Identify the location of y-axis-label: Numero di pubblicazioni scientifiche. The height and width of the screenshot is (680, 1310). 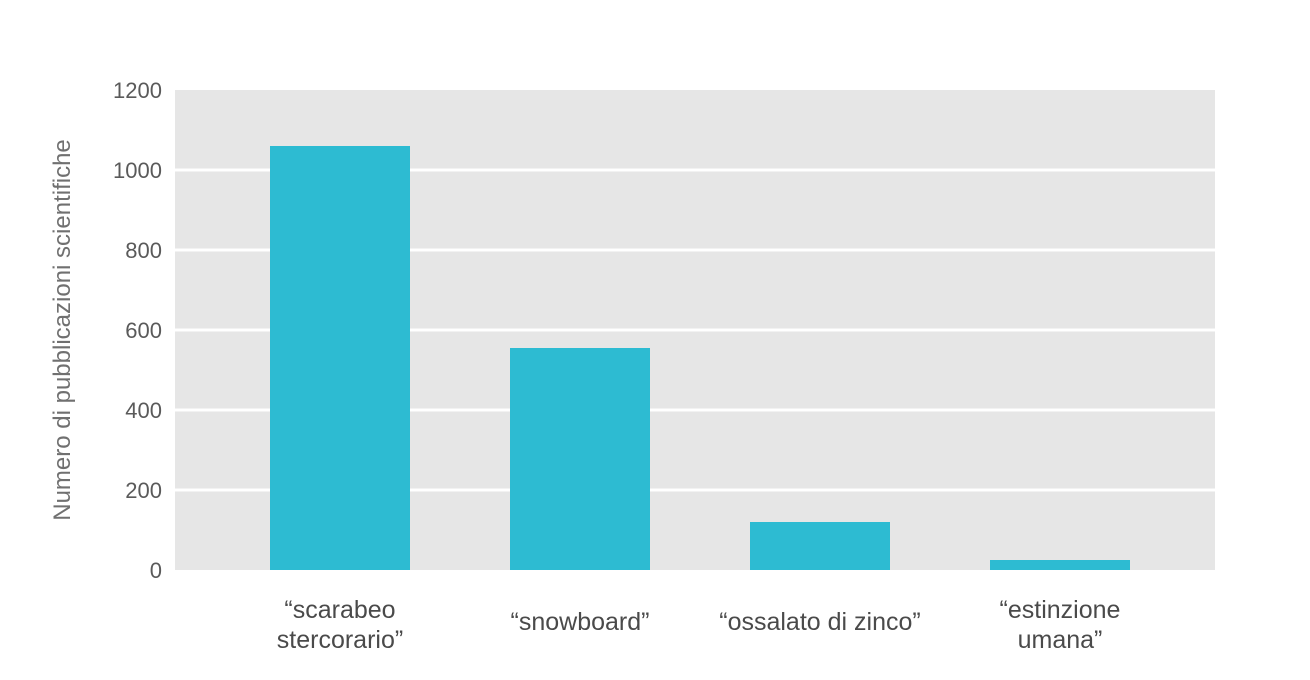
(62, 330).